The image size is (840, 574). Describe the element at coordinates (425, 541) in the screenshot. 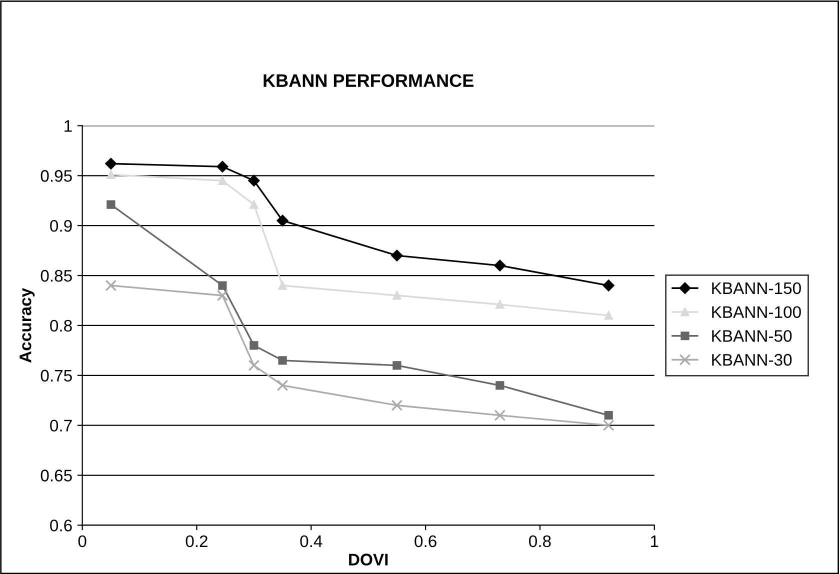

I see `x-tick-label: 0.6` at that location.